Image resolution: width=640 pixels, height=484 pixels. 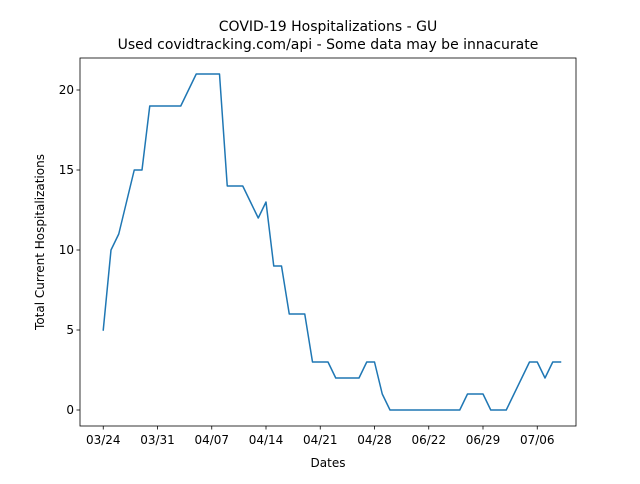 What do you see at coordinates (428, 440) in the screenshot?
I see `x-tick-label: 06/22` at bounding box center [428, 440].